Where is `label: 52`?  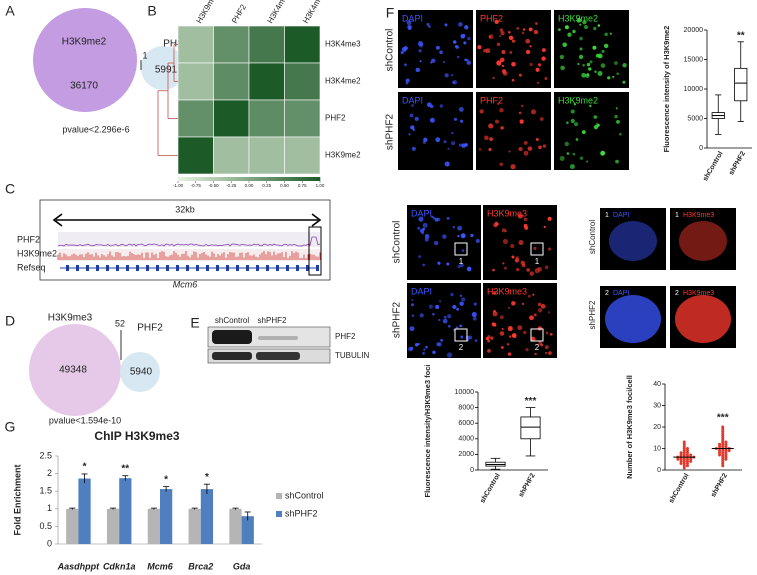 label: 52 is located at coordinates (120, 323).